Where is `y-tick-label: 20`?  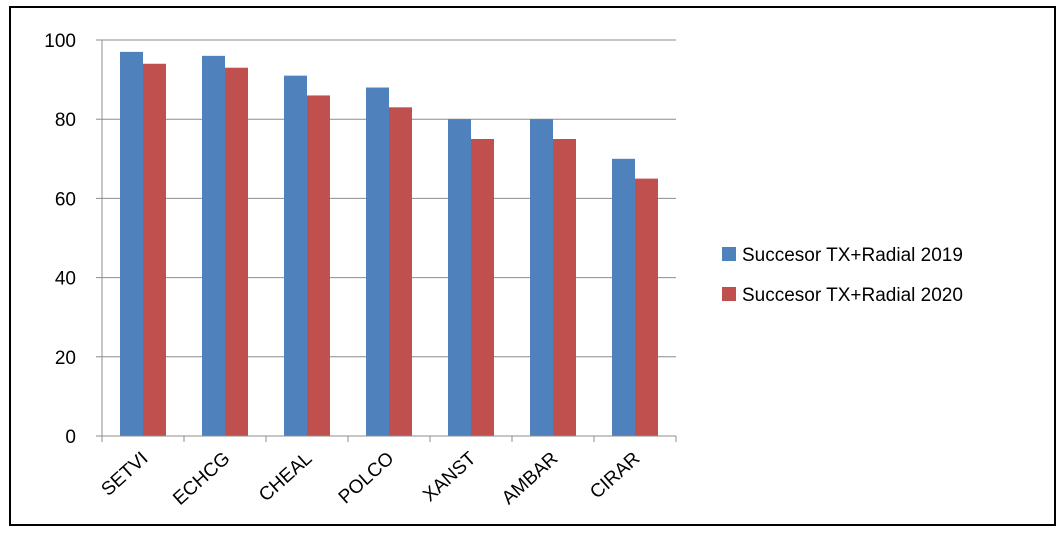 y-tick-label: 20 is located at coordinates (65, 358).